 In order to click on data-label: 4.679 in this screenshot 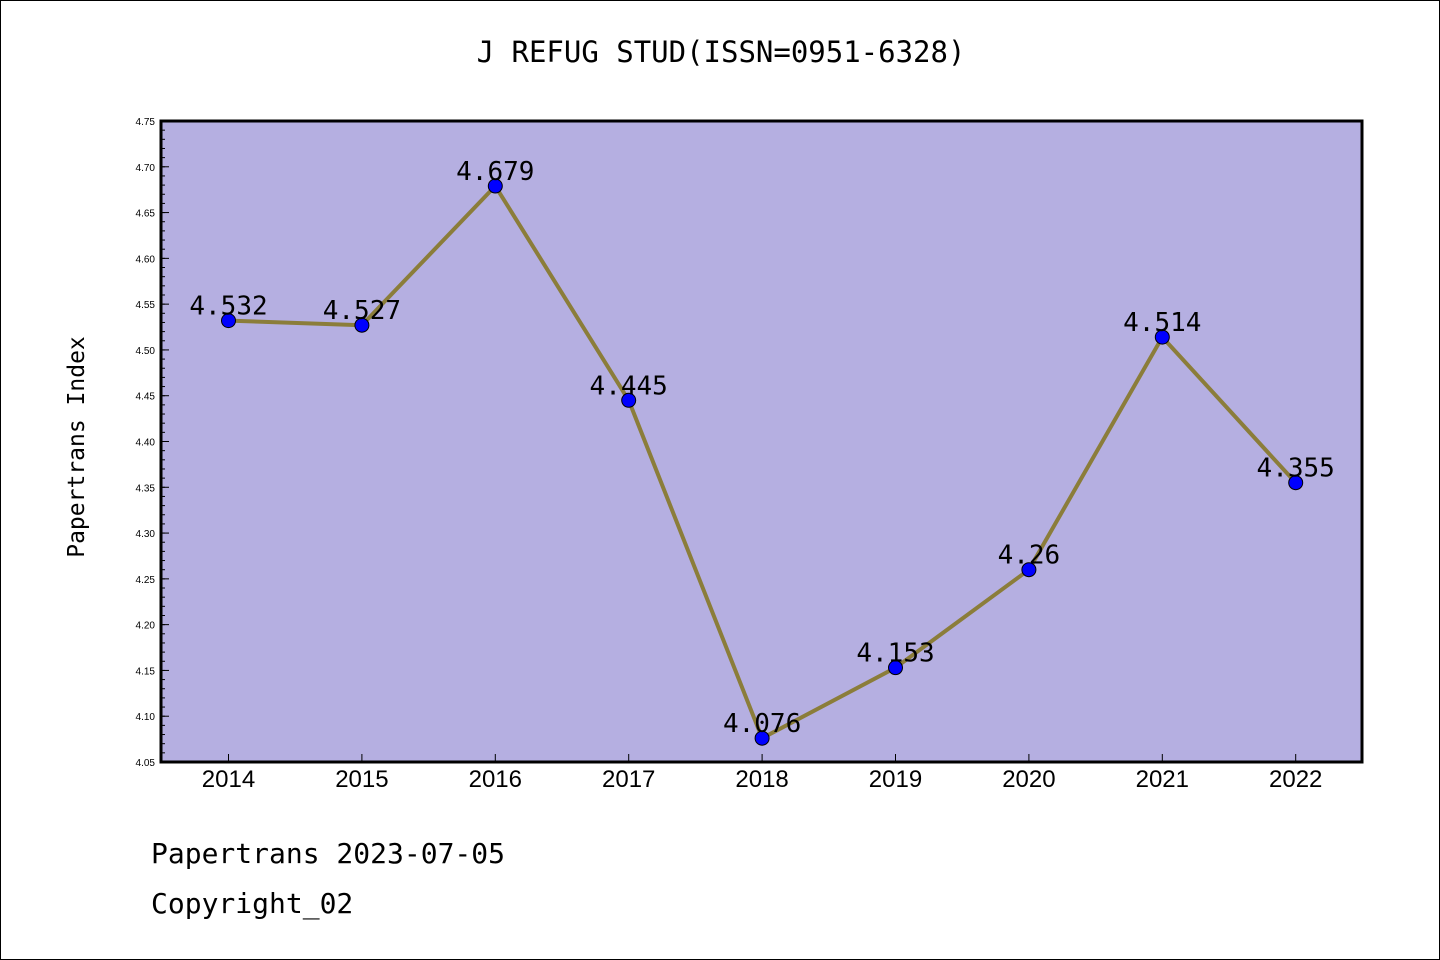, I will do `click(495, 172)`.